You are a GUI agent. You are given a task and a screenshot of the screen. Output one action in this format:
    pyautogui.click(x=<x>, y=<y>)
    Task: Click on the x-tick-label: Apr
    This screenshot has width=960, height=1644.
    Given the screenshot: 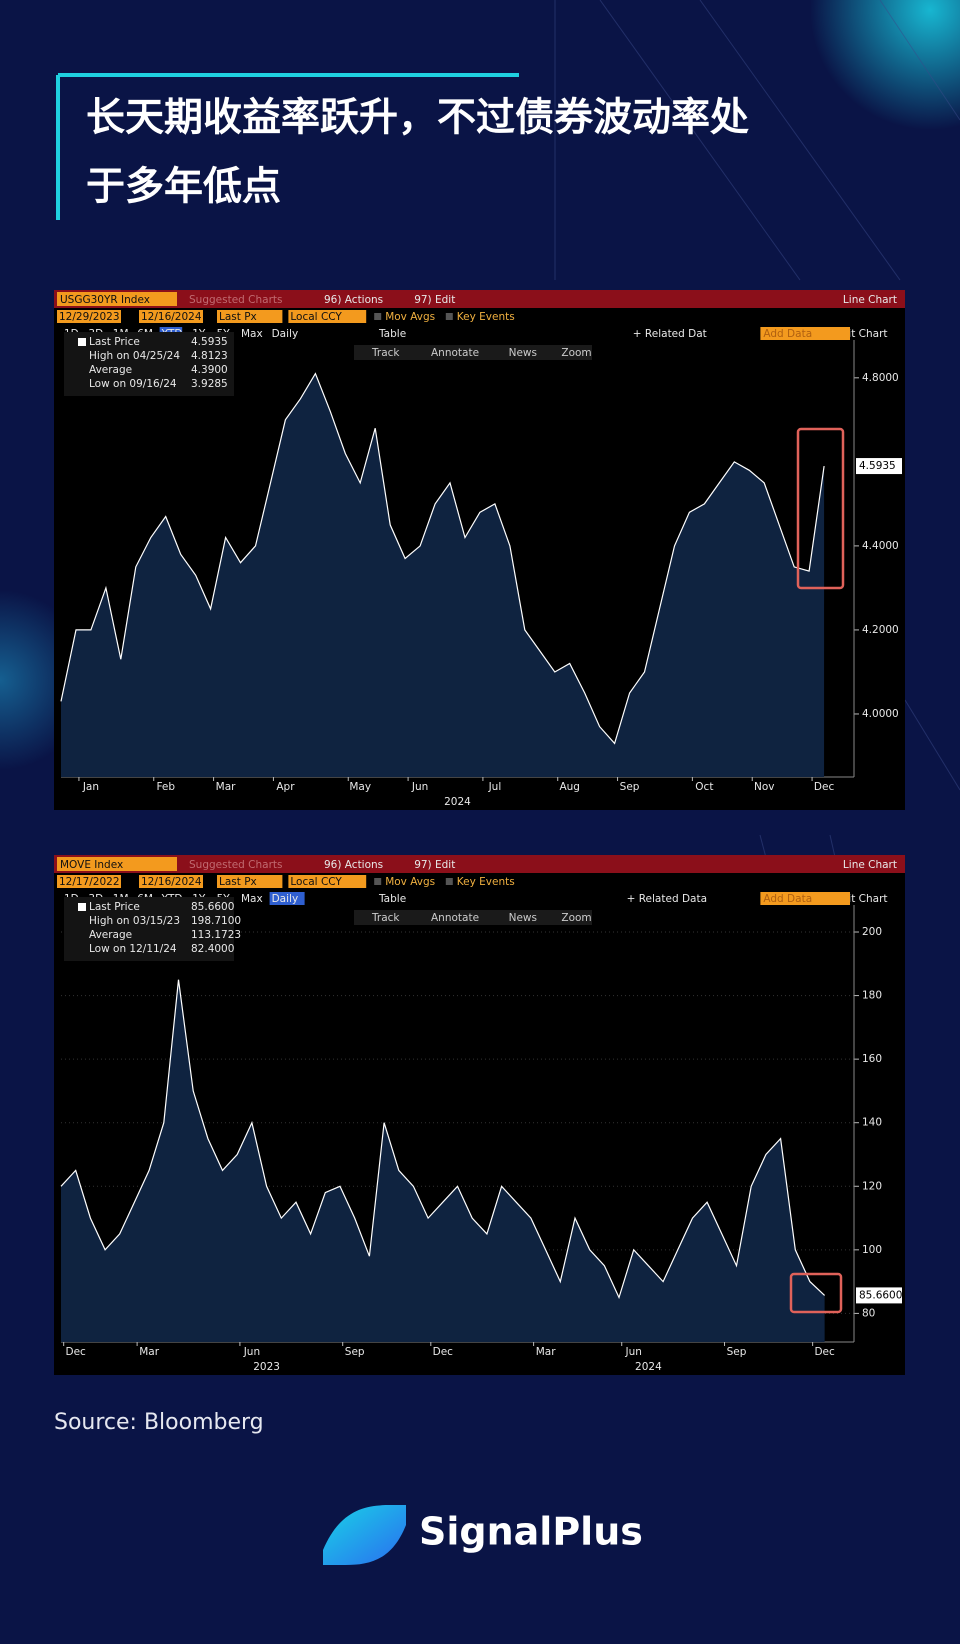 What is the action you would take?
    pyautogui.click(x=285, y=787)
    